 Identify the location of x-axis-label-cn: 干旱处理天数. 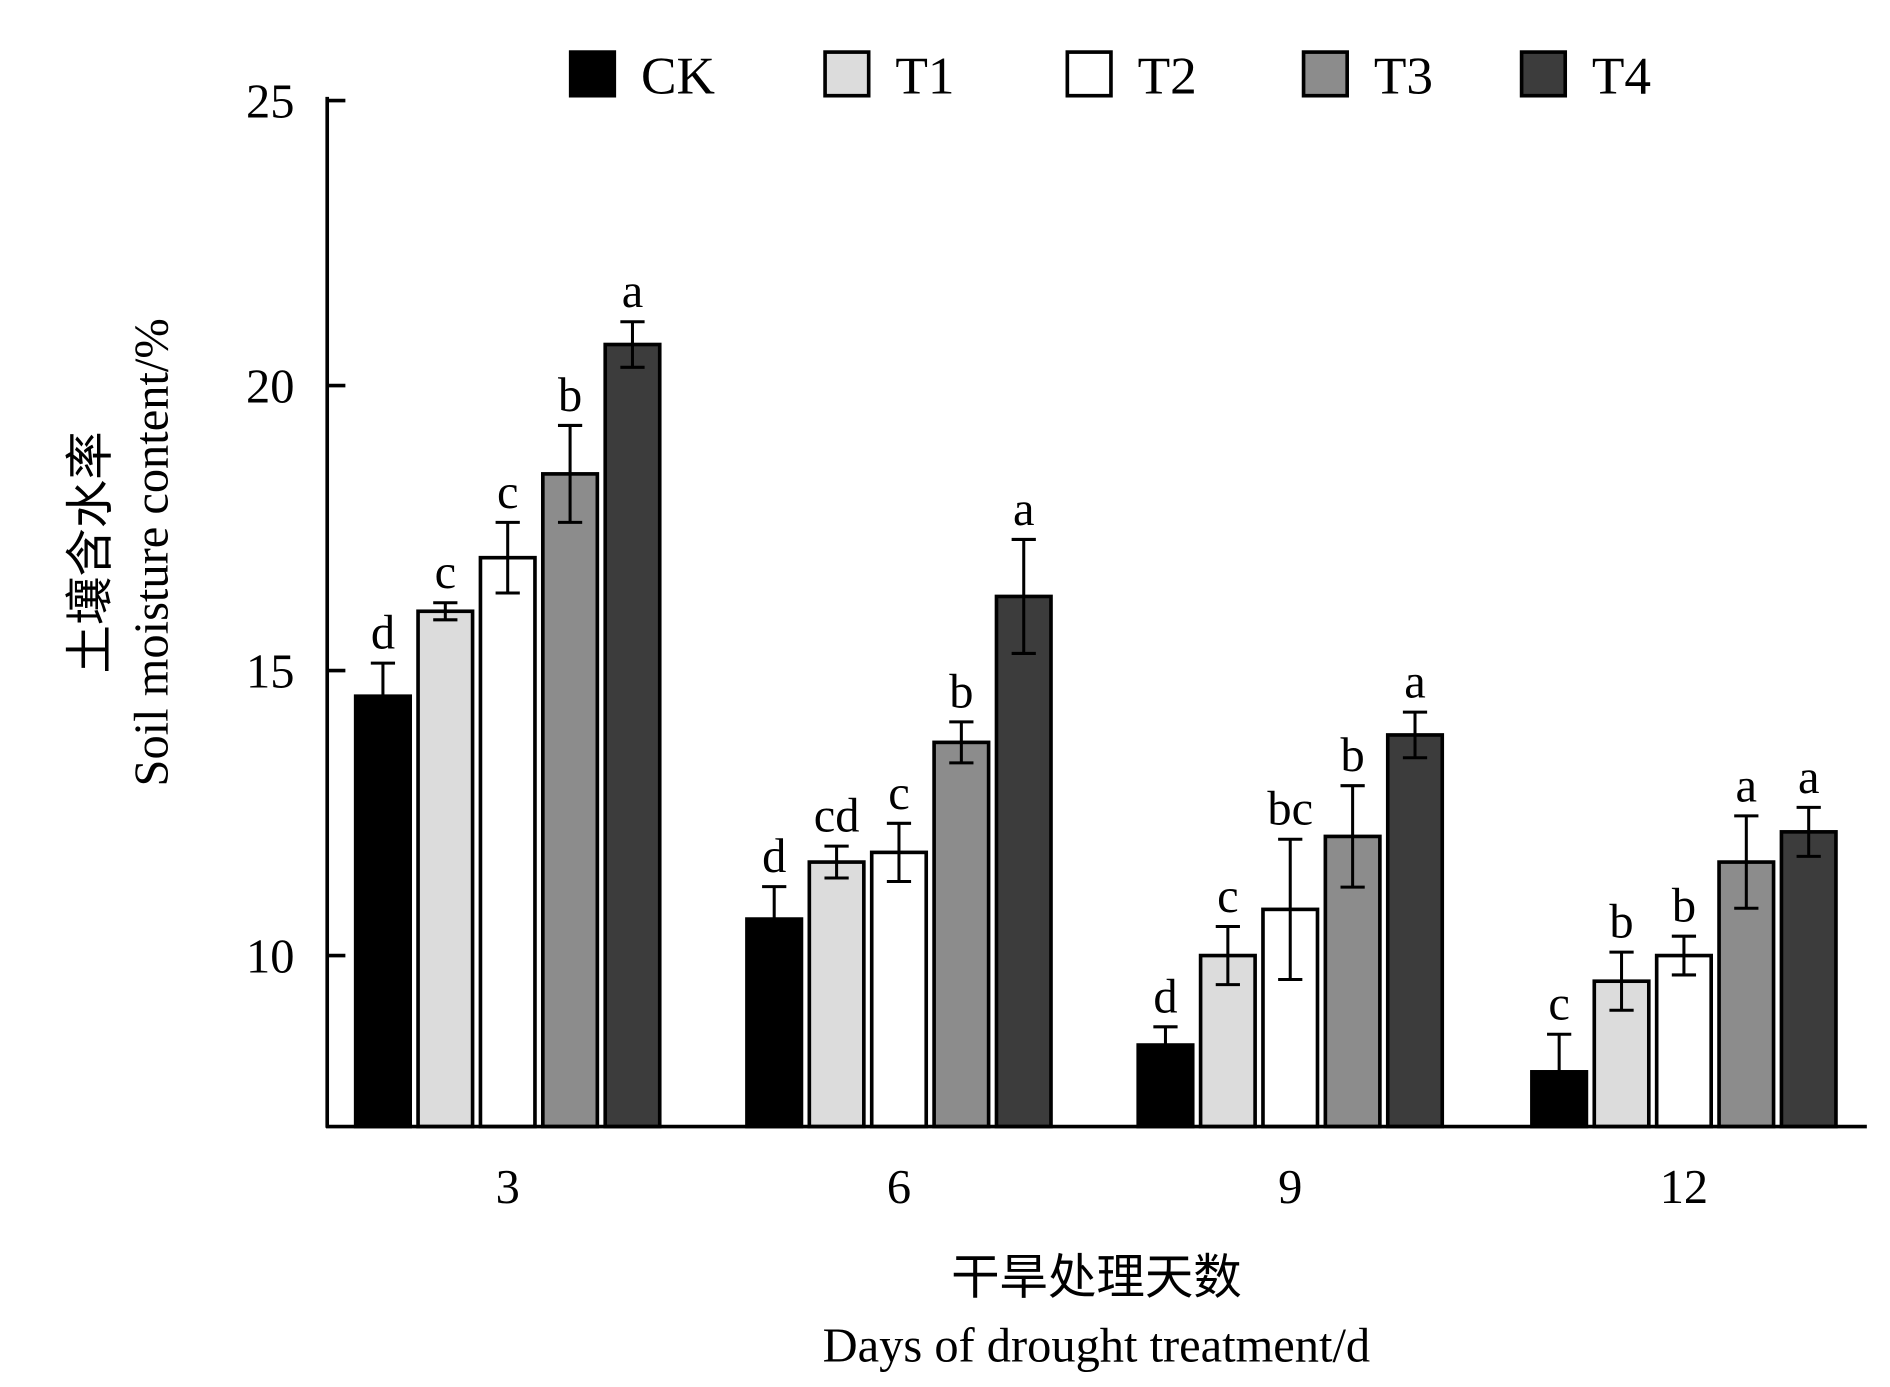
(1096, 1278).